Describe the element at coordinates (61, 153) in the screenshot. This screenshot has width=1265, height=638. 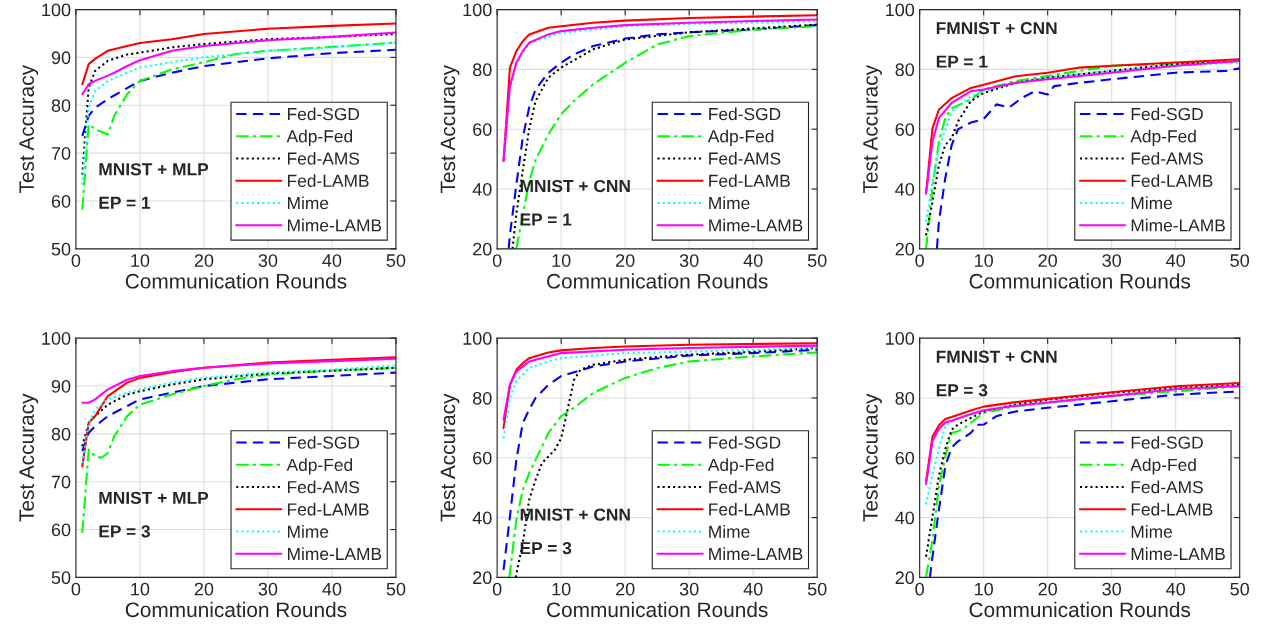
I see `y-tick-label: 70` at that location.